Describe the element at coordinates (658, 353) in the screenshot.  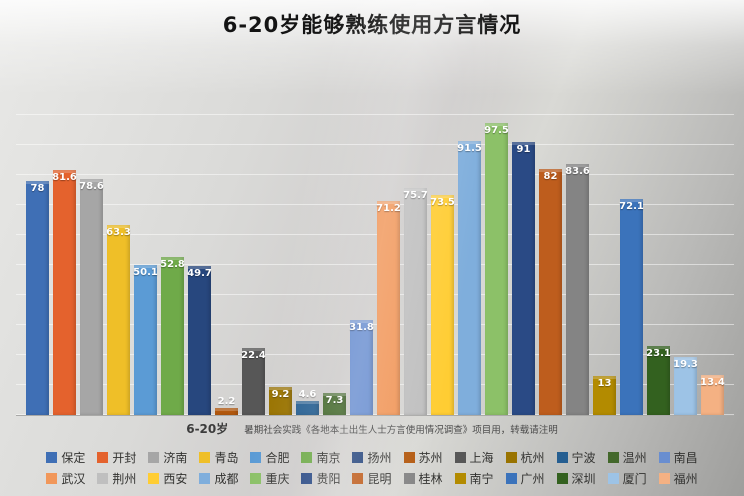
I see `bar-value-label: 23.1` at that location.